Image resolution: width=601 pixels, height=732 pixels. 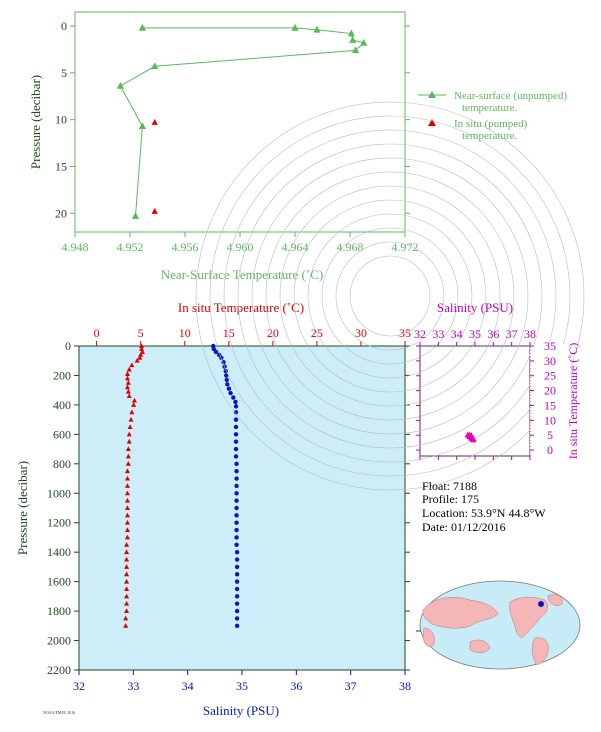 I want to click on salinity-bottom-axis: 32 33 34 35 36 37 38, so click(x=242, y=681).